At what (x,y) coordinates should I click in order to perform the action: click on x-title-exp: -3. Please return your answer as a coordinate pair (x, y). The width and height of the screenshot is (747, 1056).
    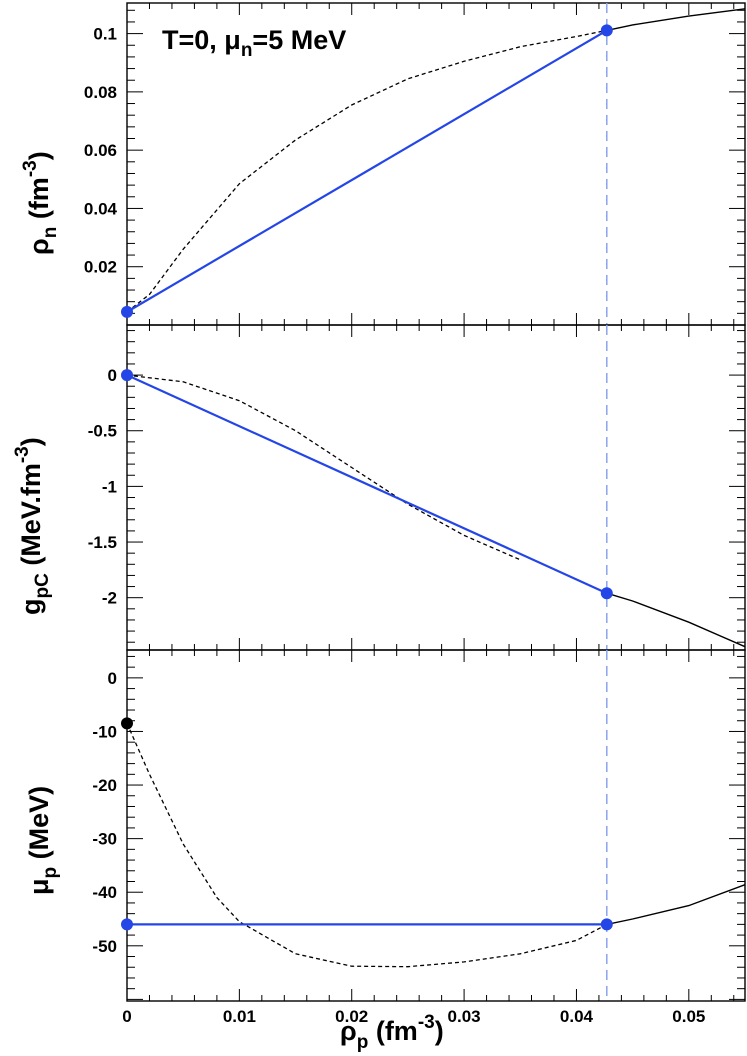
    Looking at the image, I should click on (426, 1022).